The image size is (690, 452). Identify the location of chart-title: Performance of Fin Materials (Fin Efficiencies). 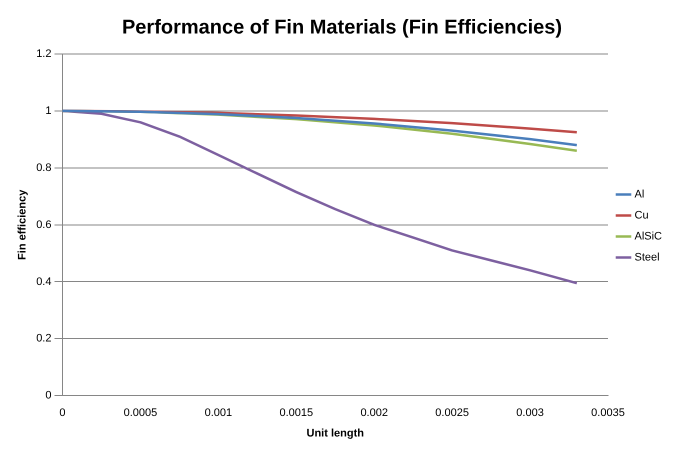
(342, 27).